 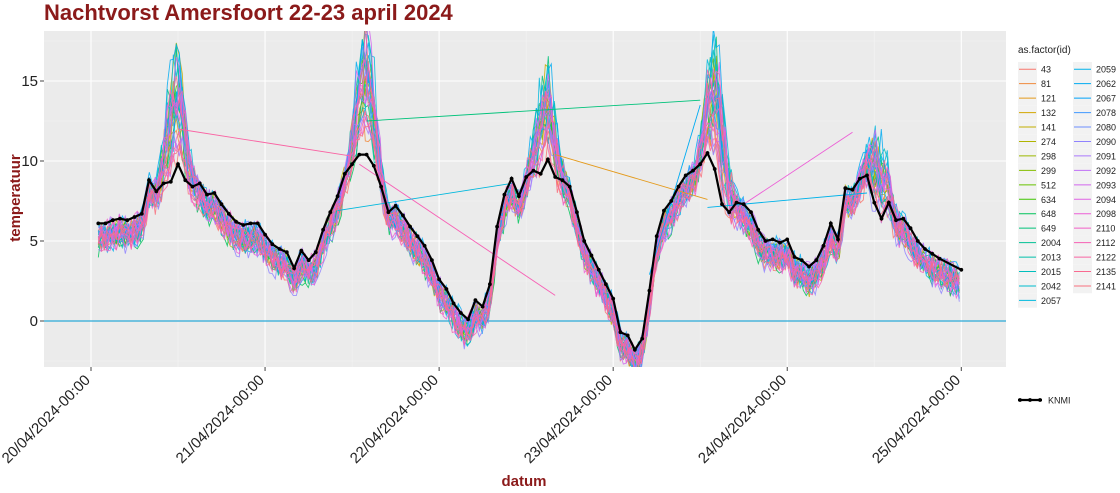 I want to click on y-tick-label: 5, so click(x=34, y=241).